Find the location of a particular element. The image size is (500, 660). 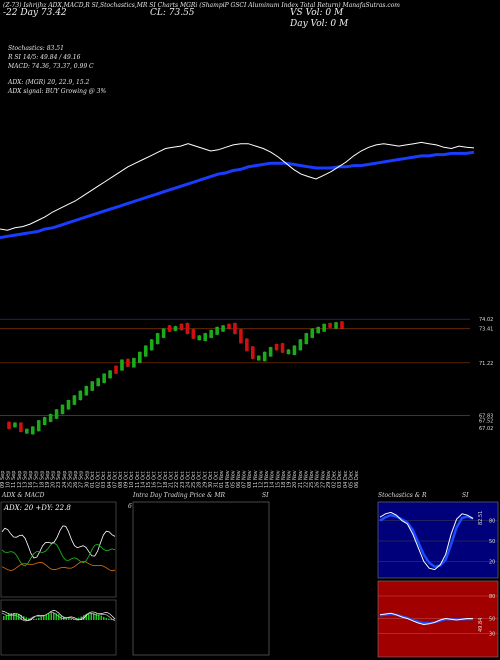

date-tick-label: 30 Oct is located at coordinates (211, 479).